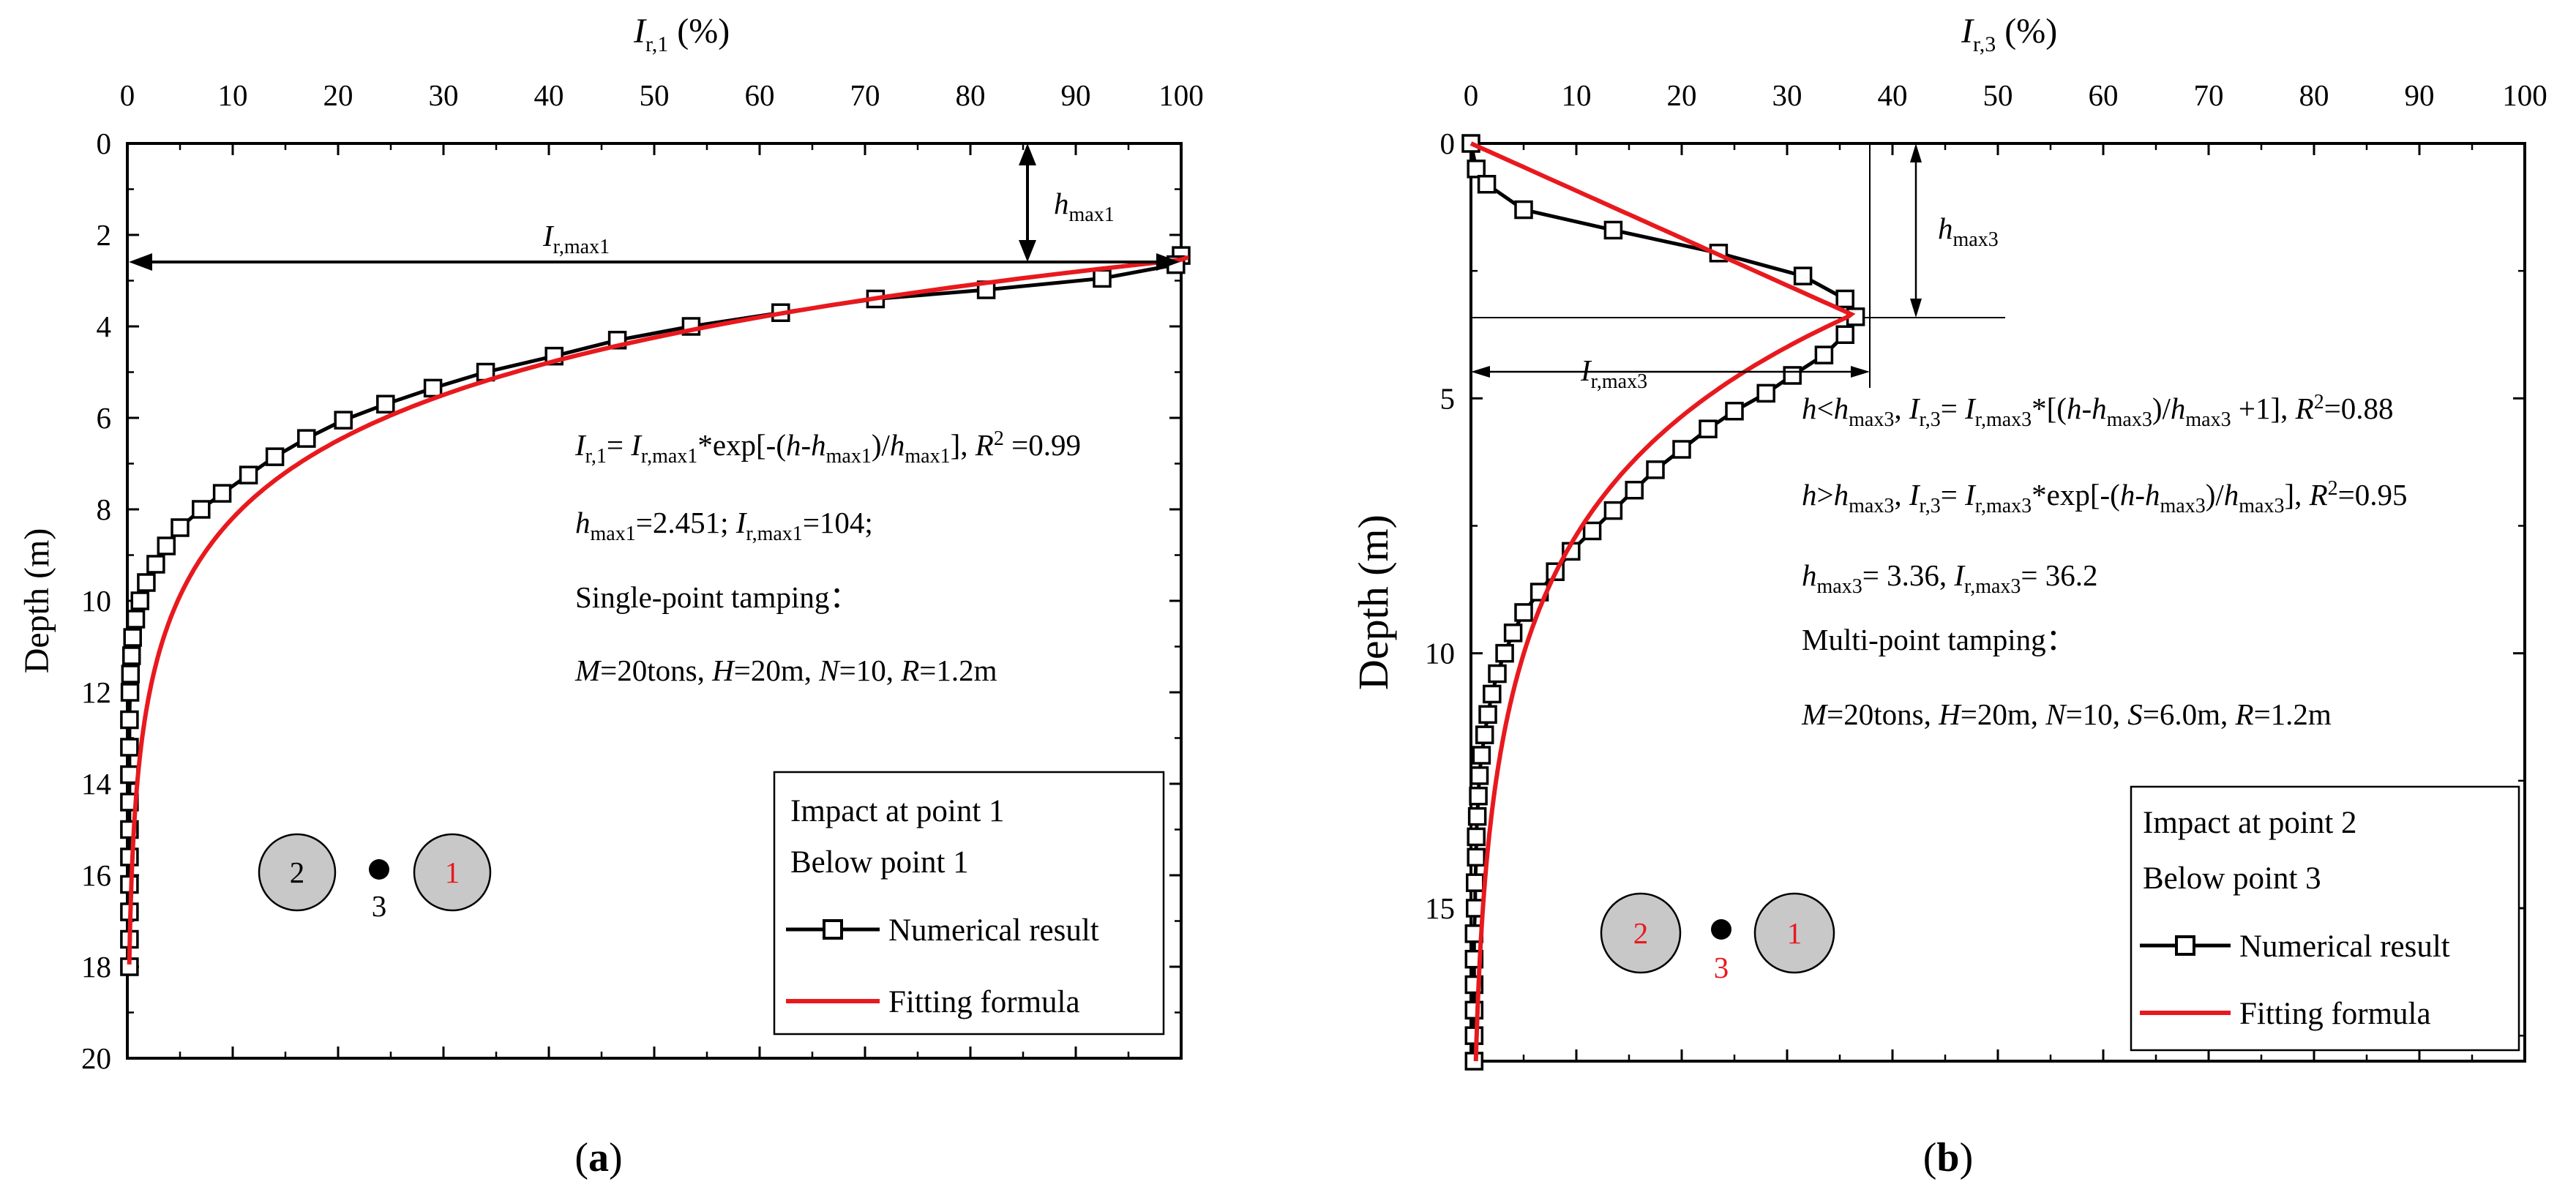 Image resolution: width=2576 pixels, height=1198 pixels. I want to click on b-ytick-label: 15, so click(1440, 908).